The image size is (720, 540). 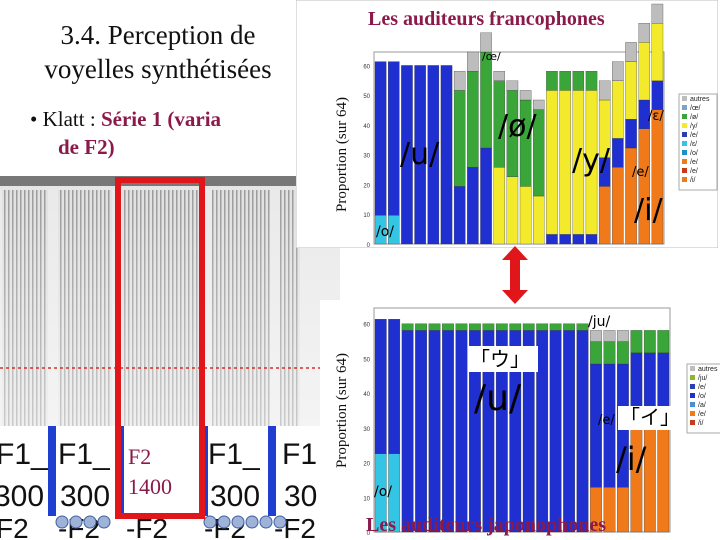 What do you see at coordinates (515, 275) in the screenshot?
I see `comparison-arrow` at bounding box center [515, 275].